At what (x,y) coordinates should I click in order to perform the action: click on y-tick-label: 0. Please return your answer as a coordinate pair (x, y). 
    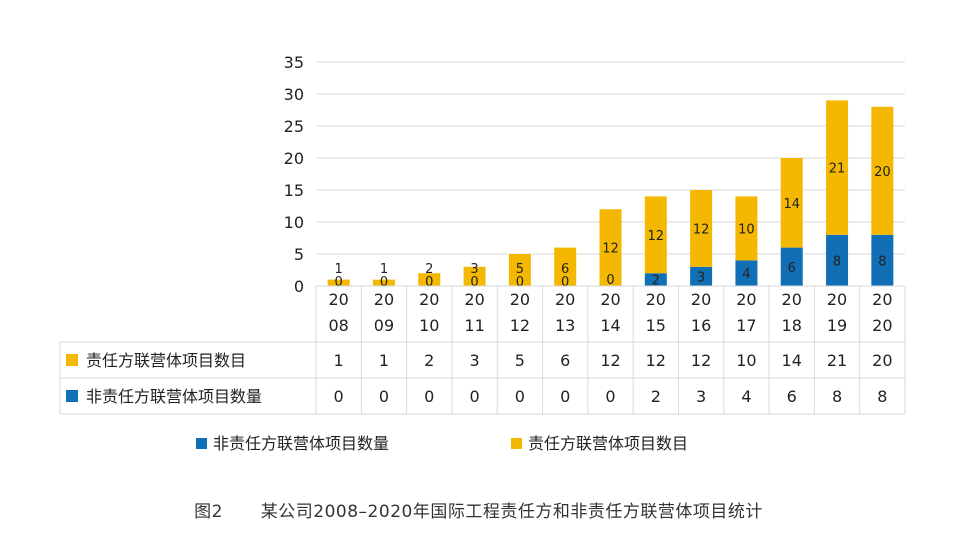
    Looking at the image, I should click on (299, 286).